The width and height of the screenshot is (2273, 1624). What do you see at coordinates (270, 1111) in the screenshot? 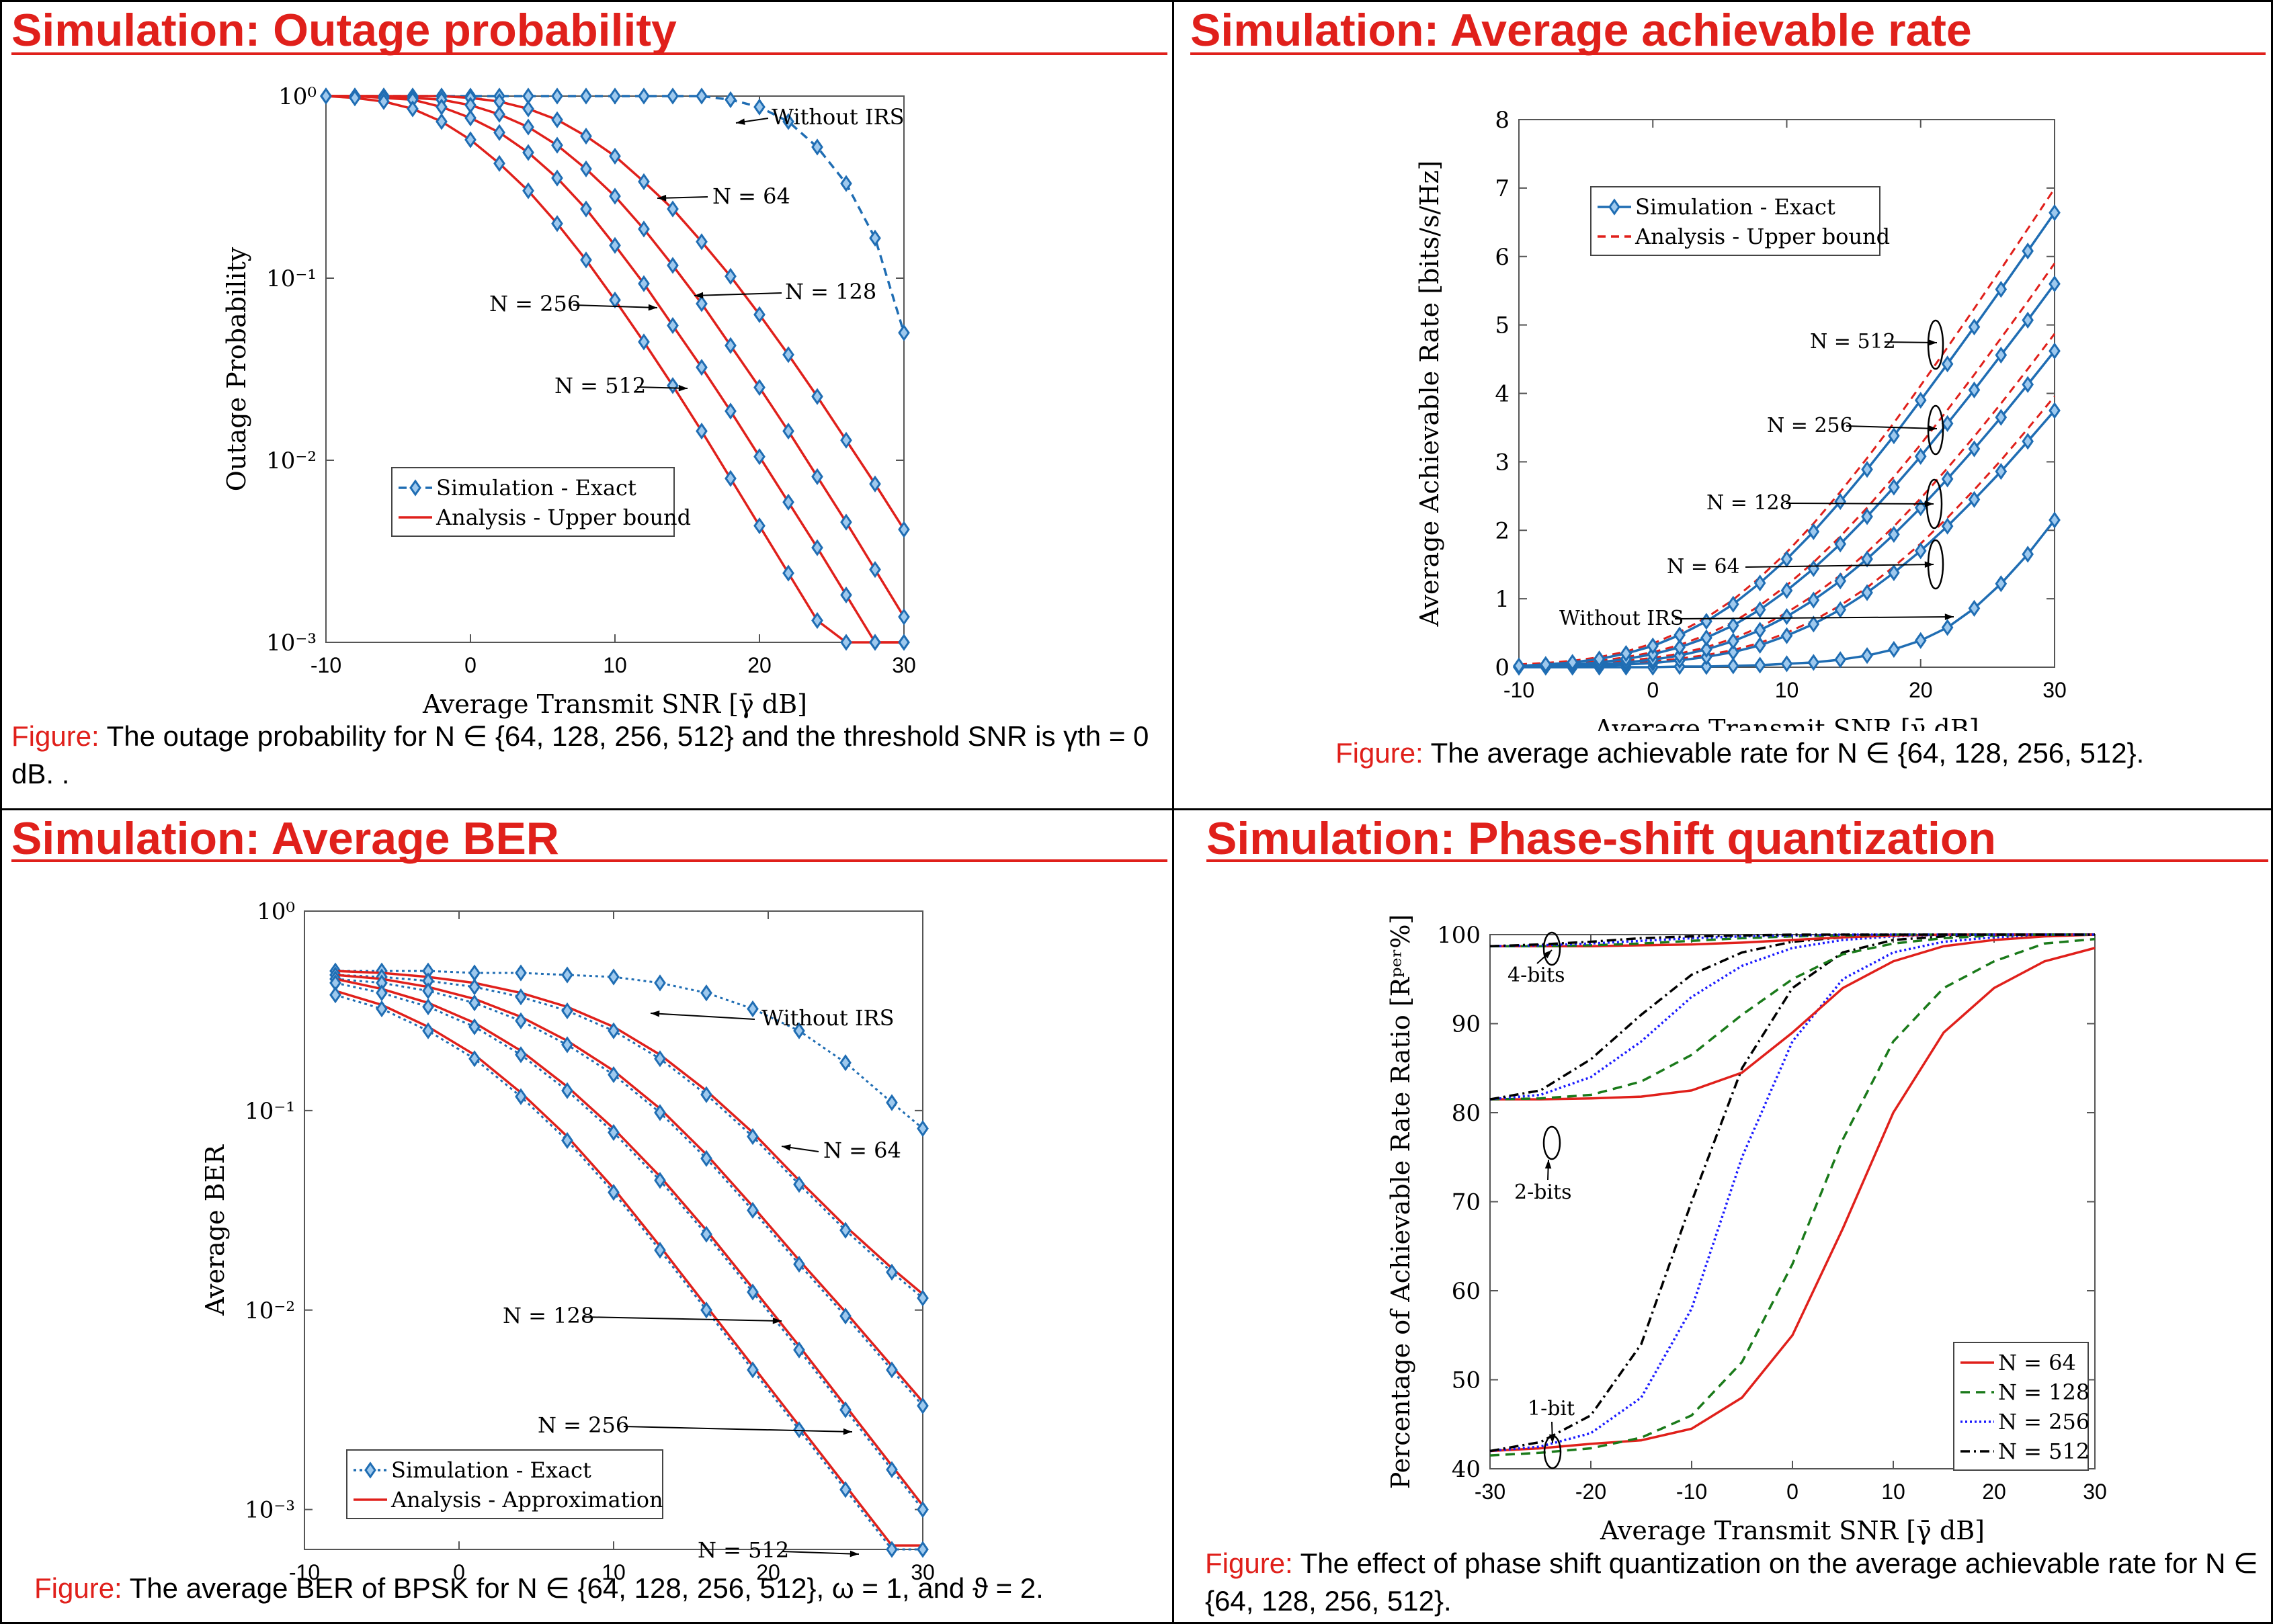
I see `y-tick-label: 10⁻¹` at bounding box center [270, 1111].